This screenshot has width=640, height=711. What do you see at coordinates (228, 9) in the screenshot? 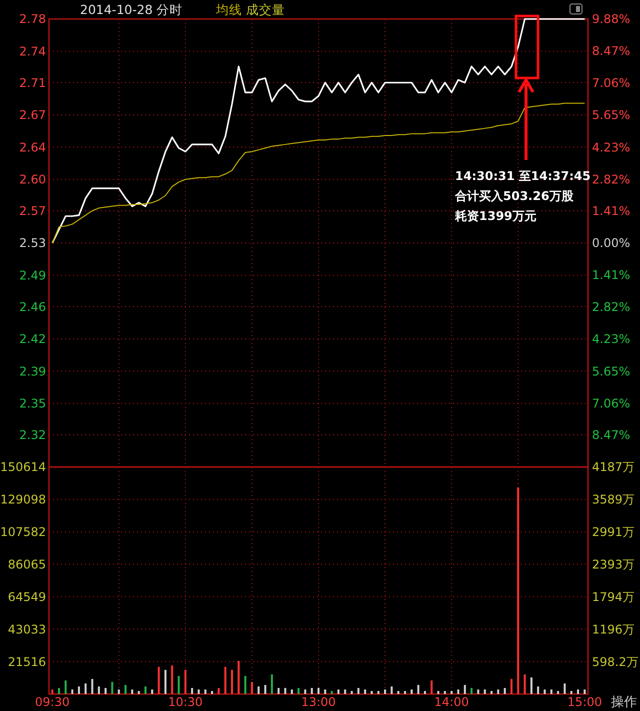
I see `text: 均线` at bounding box center [228, 9].